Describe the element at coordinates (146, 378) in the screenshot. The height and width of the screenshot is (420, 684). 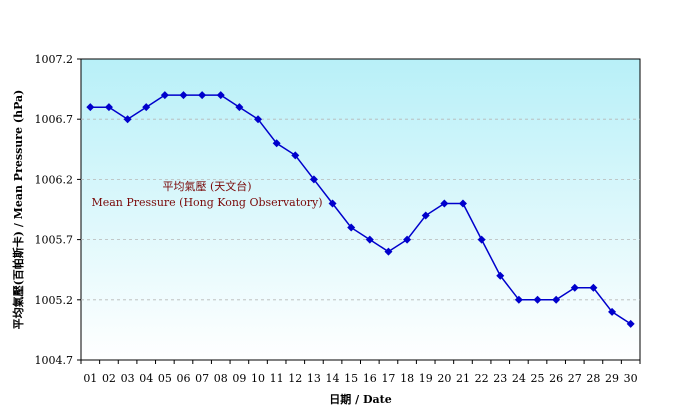
I see `x-tick-label: 04` at that location.